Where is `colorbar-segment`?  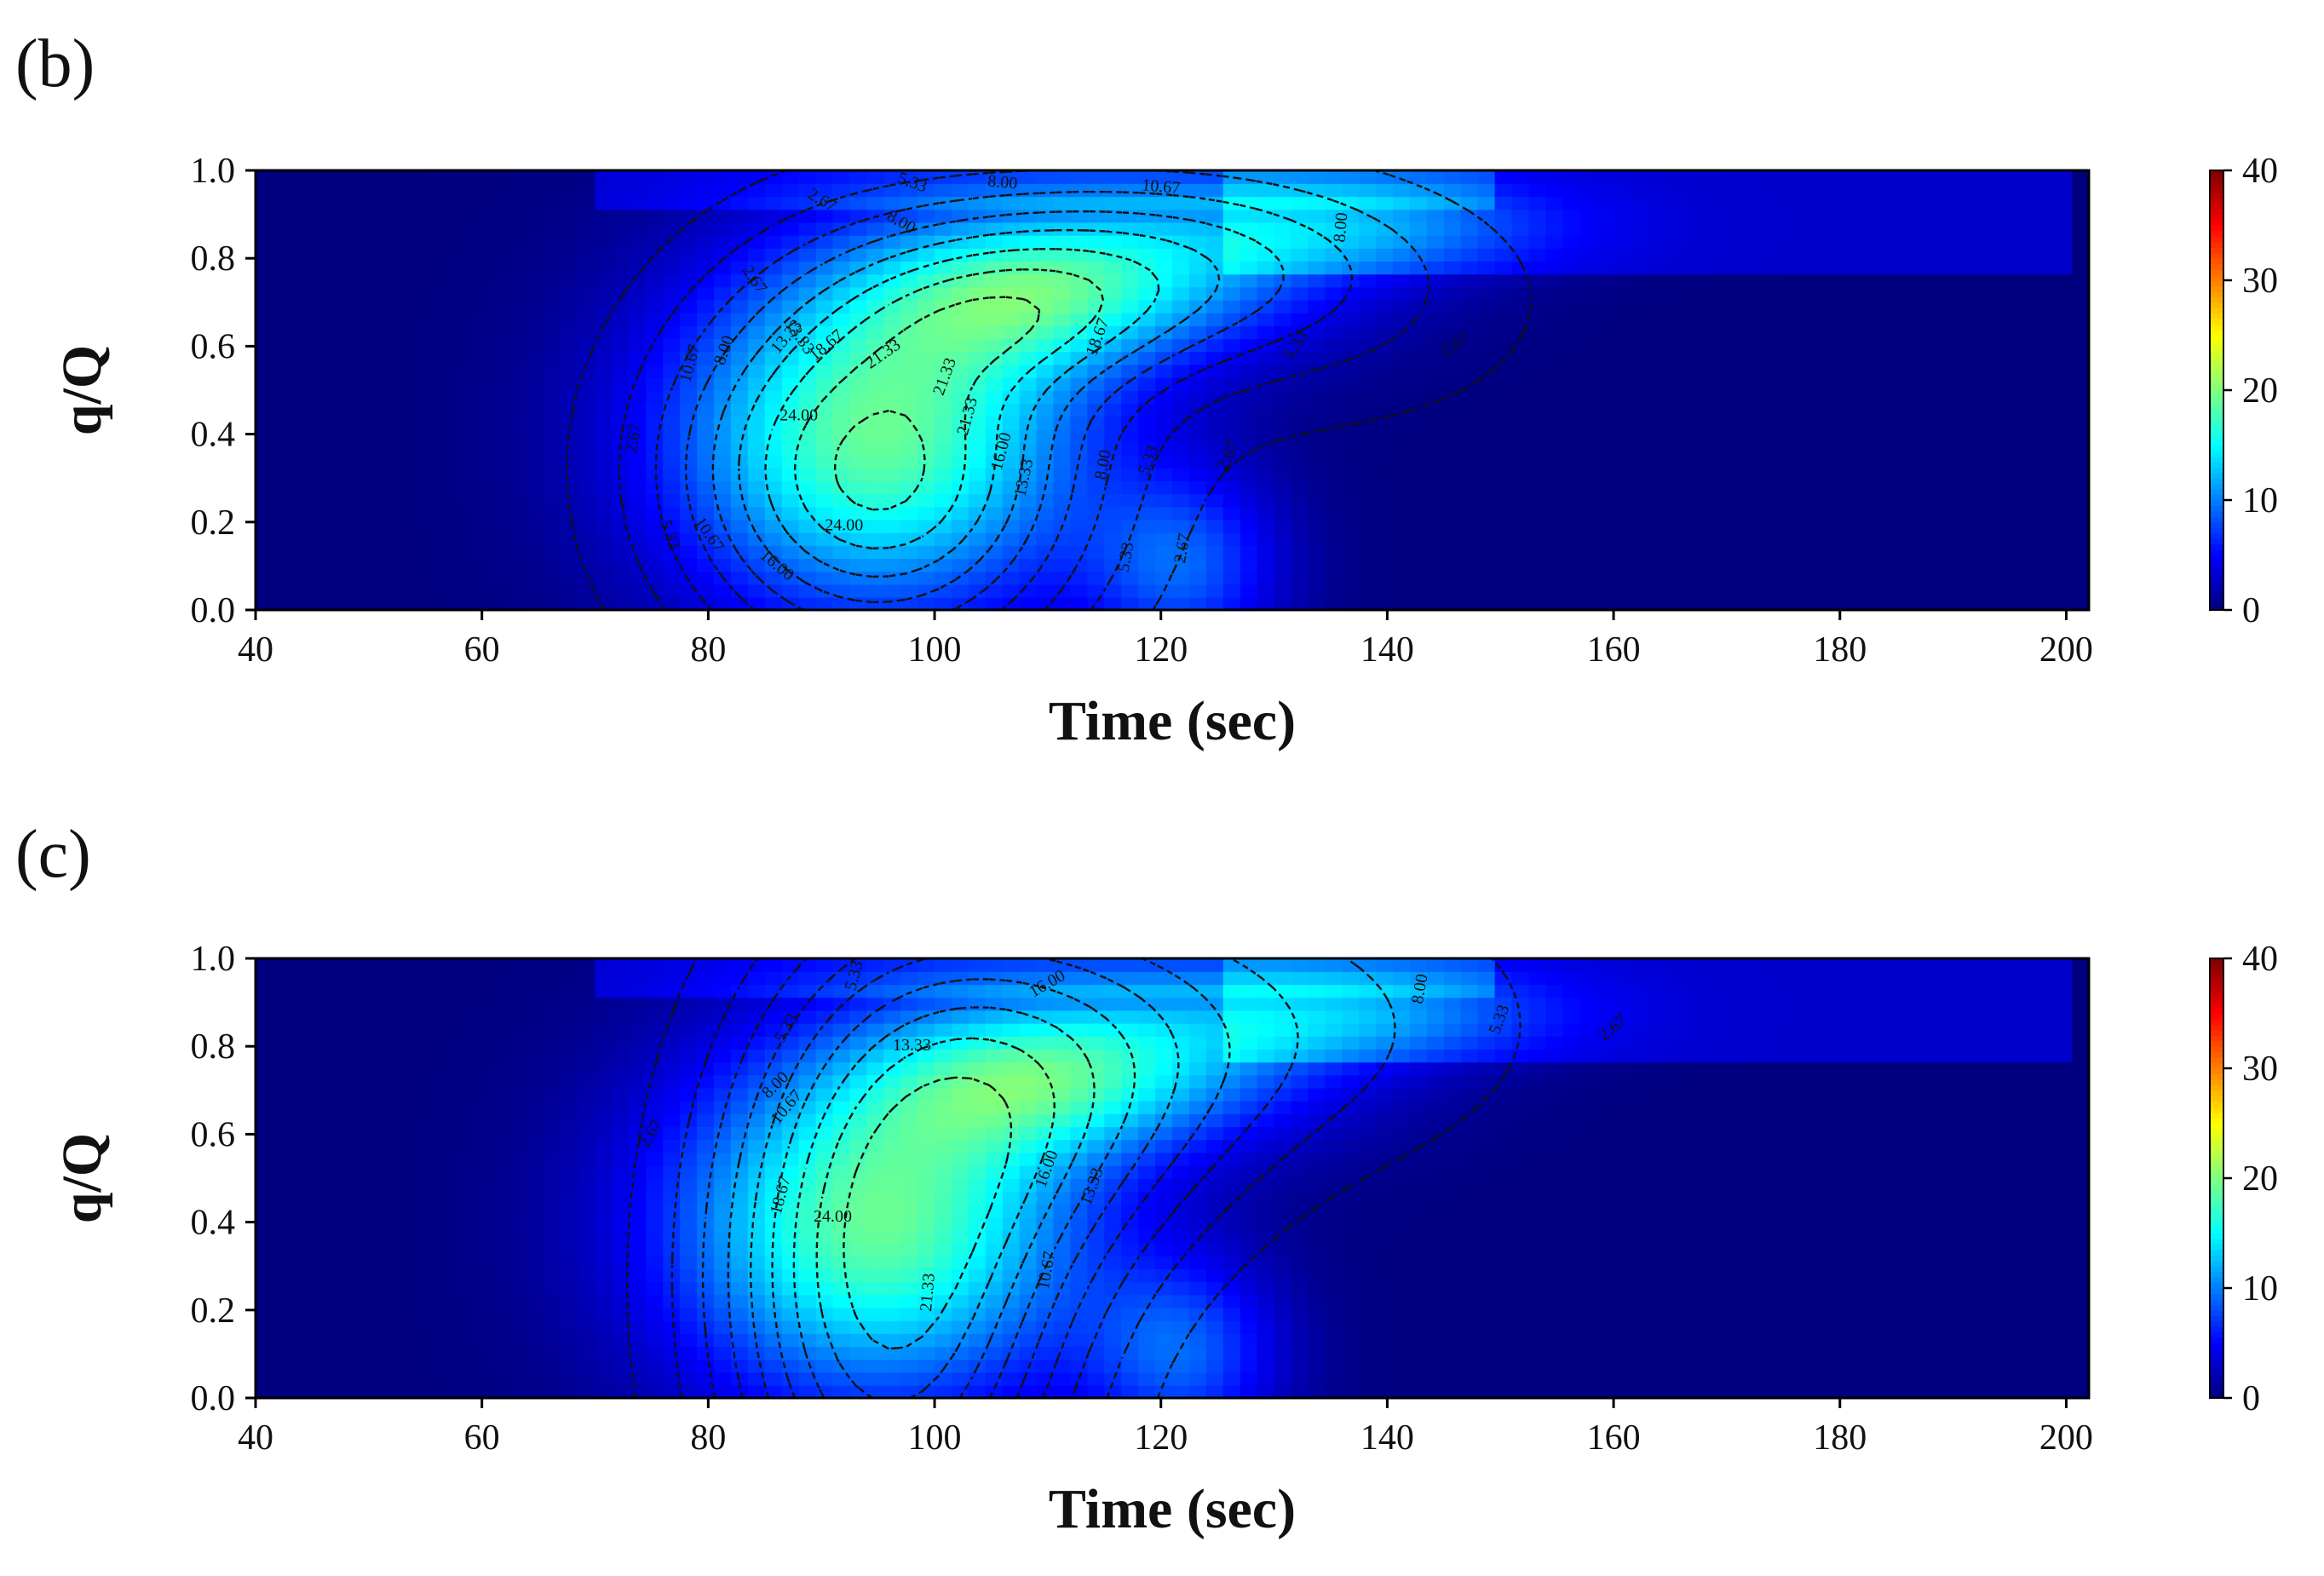
colorbar-segment is located at coordinates (2216, 305).